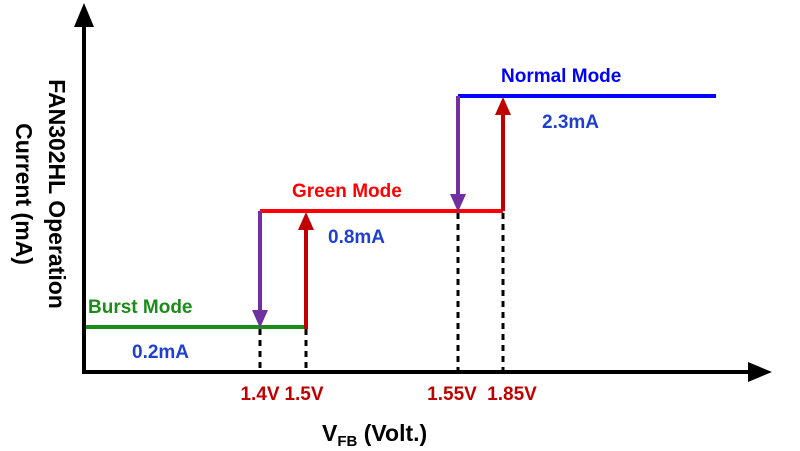  What do you see at coordinates (160, 352) in the screenshot?
I see `burst-current-label: 0.2mA` at bounding box center [160, 352].